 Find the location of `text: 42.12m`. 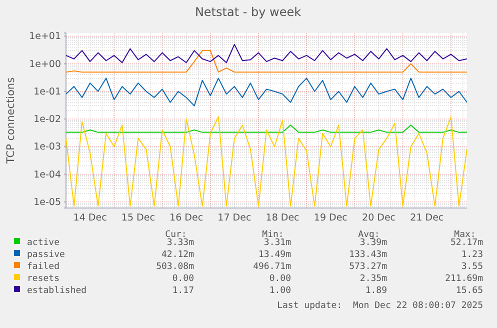

text: 42.12m is located at coordinates (177, 255).